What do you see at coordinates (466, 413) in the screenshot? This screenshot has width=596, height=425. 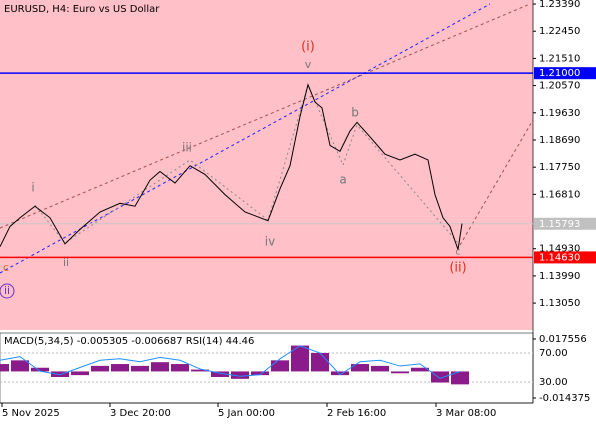 I see `x-tick-label: 3 Mar 08:00` at bounding box center [466, 413].